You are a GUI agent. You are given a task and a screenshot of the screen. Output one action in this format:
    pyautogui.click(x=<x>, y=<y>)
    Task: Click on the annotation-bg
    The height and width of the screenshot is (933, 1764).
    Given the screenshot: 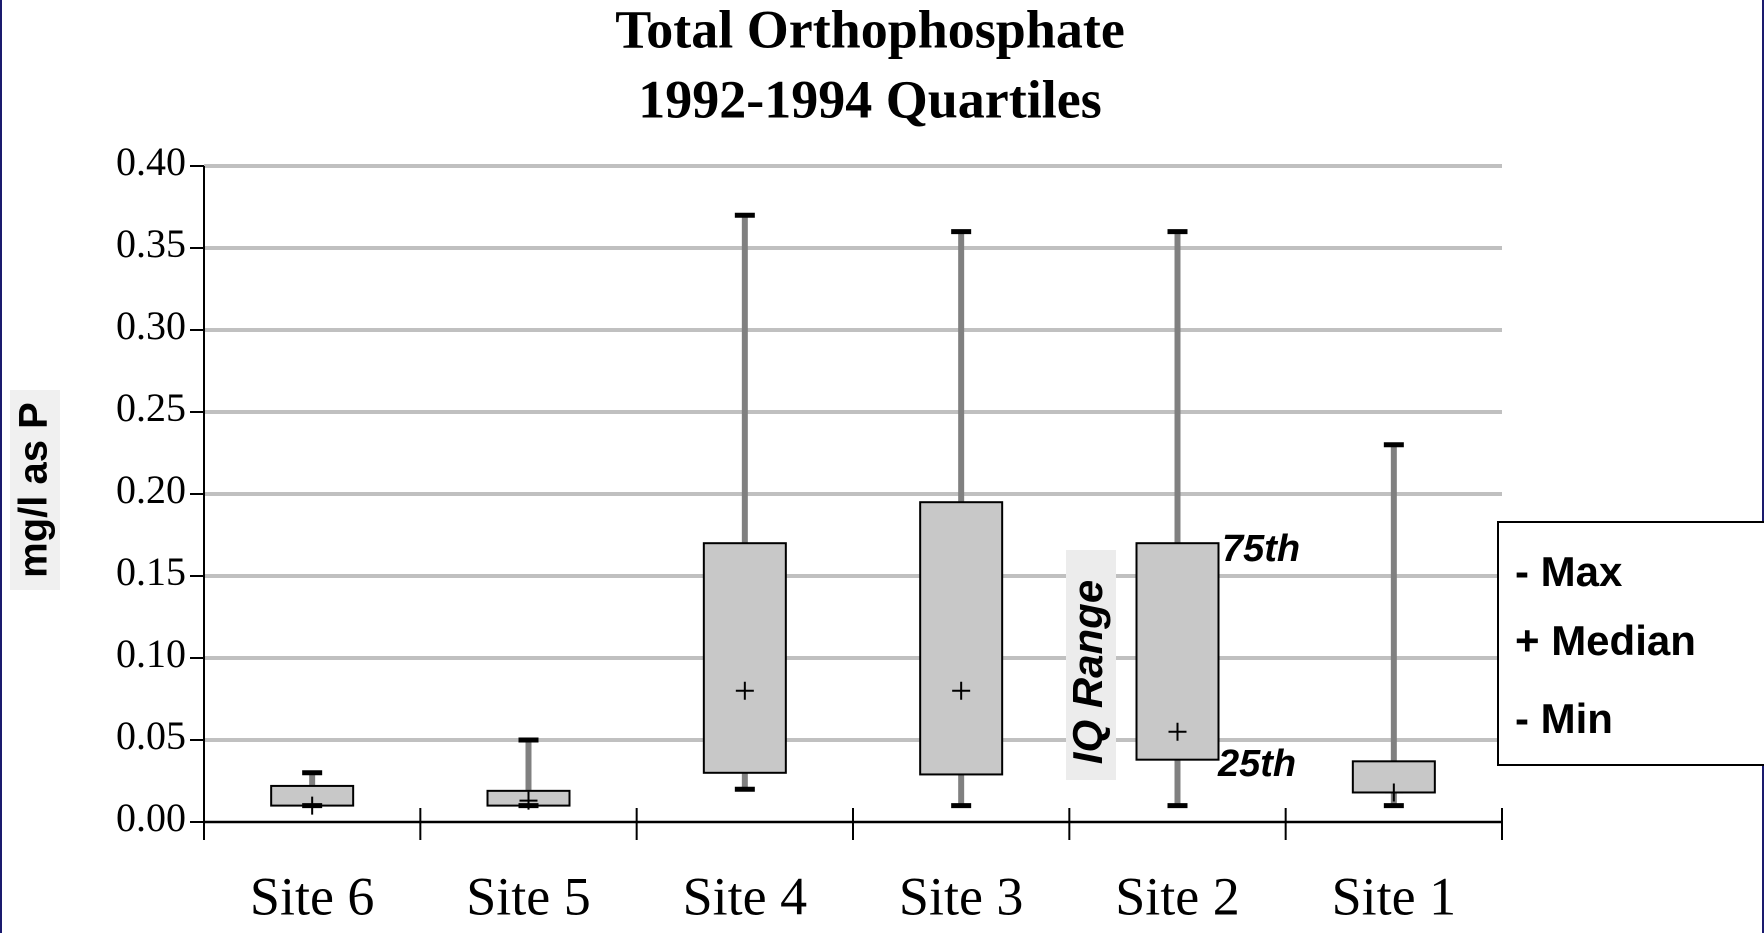 What is the action you would take?
    pyautogui.click(x=1091, y=665)
    